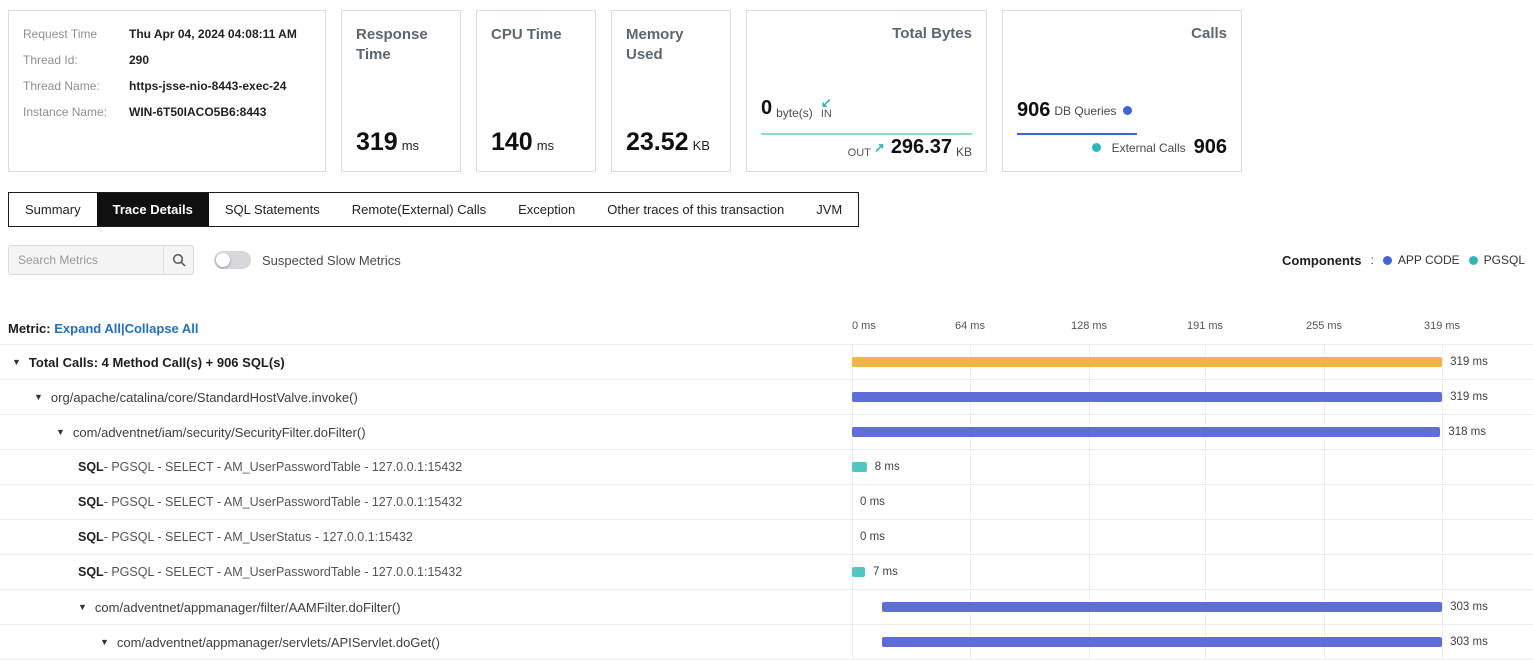  Describe the element at coordinates (1324, 326) in the screenshot. I see `axis-tick: 255 ms` at that location.